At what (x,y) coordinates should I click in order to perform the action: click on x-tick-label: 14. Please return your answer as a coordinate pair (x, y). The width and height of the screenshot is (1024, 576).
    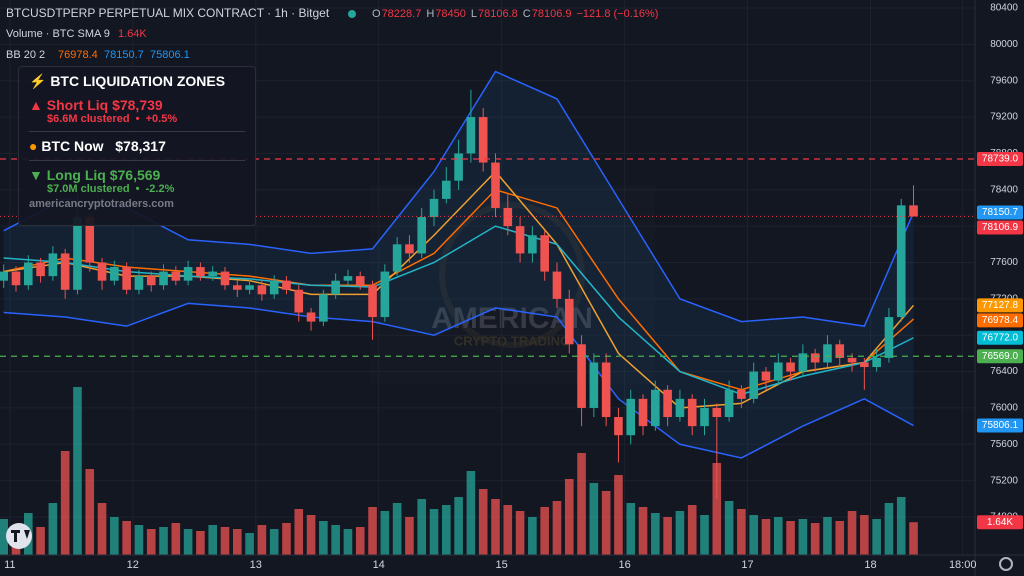
    Looking at the image, I should click on (379, 565).